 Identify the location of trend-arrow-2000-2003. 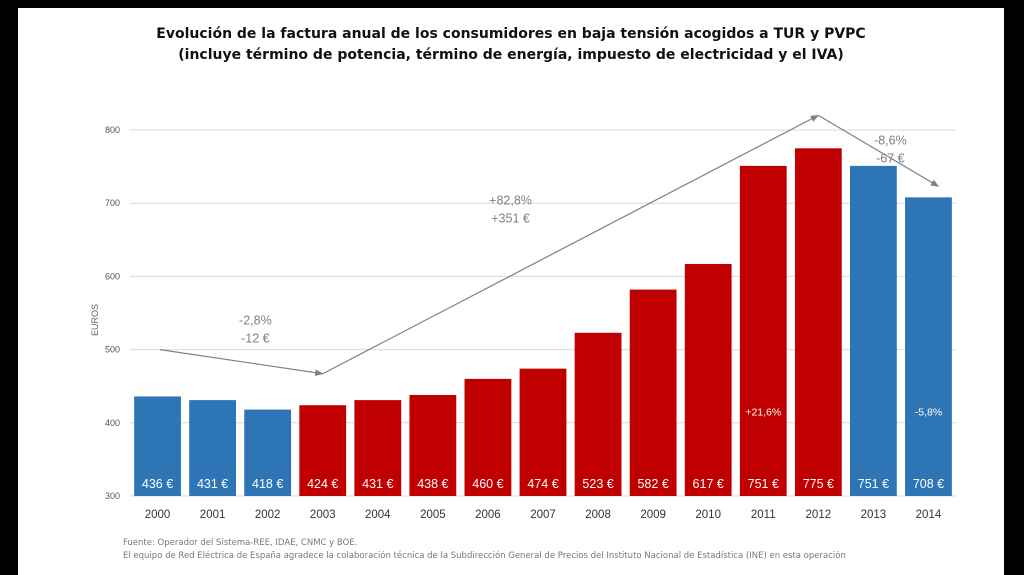
(241, 362).